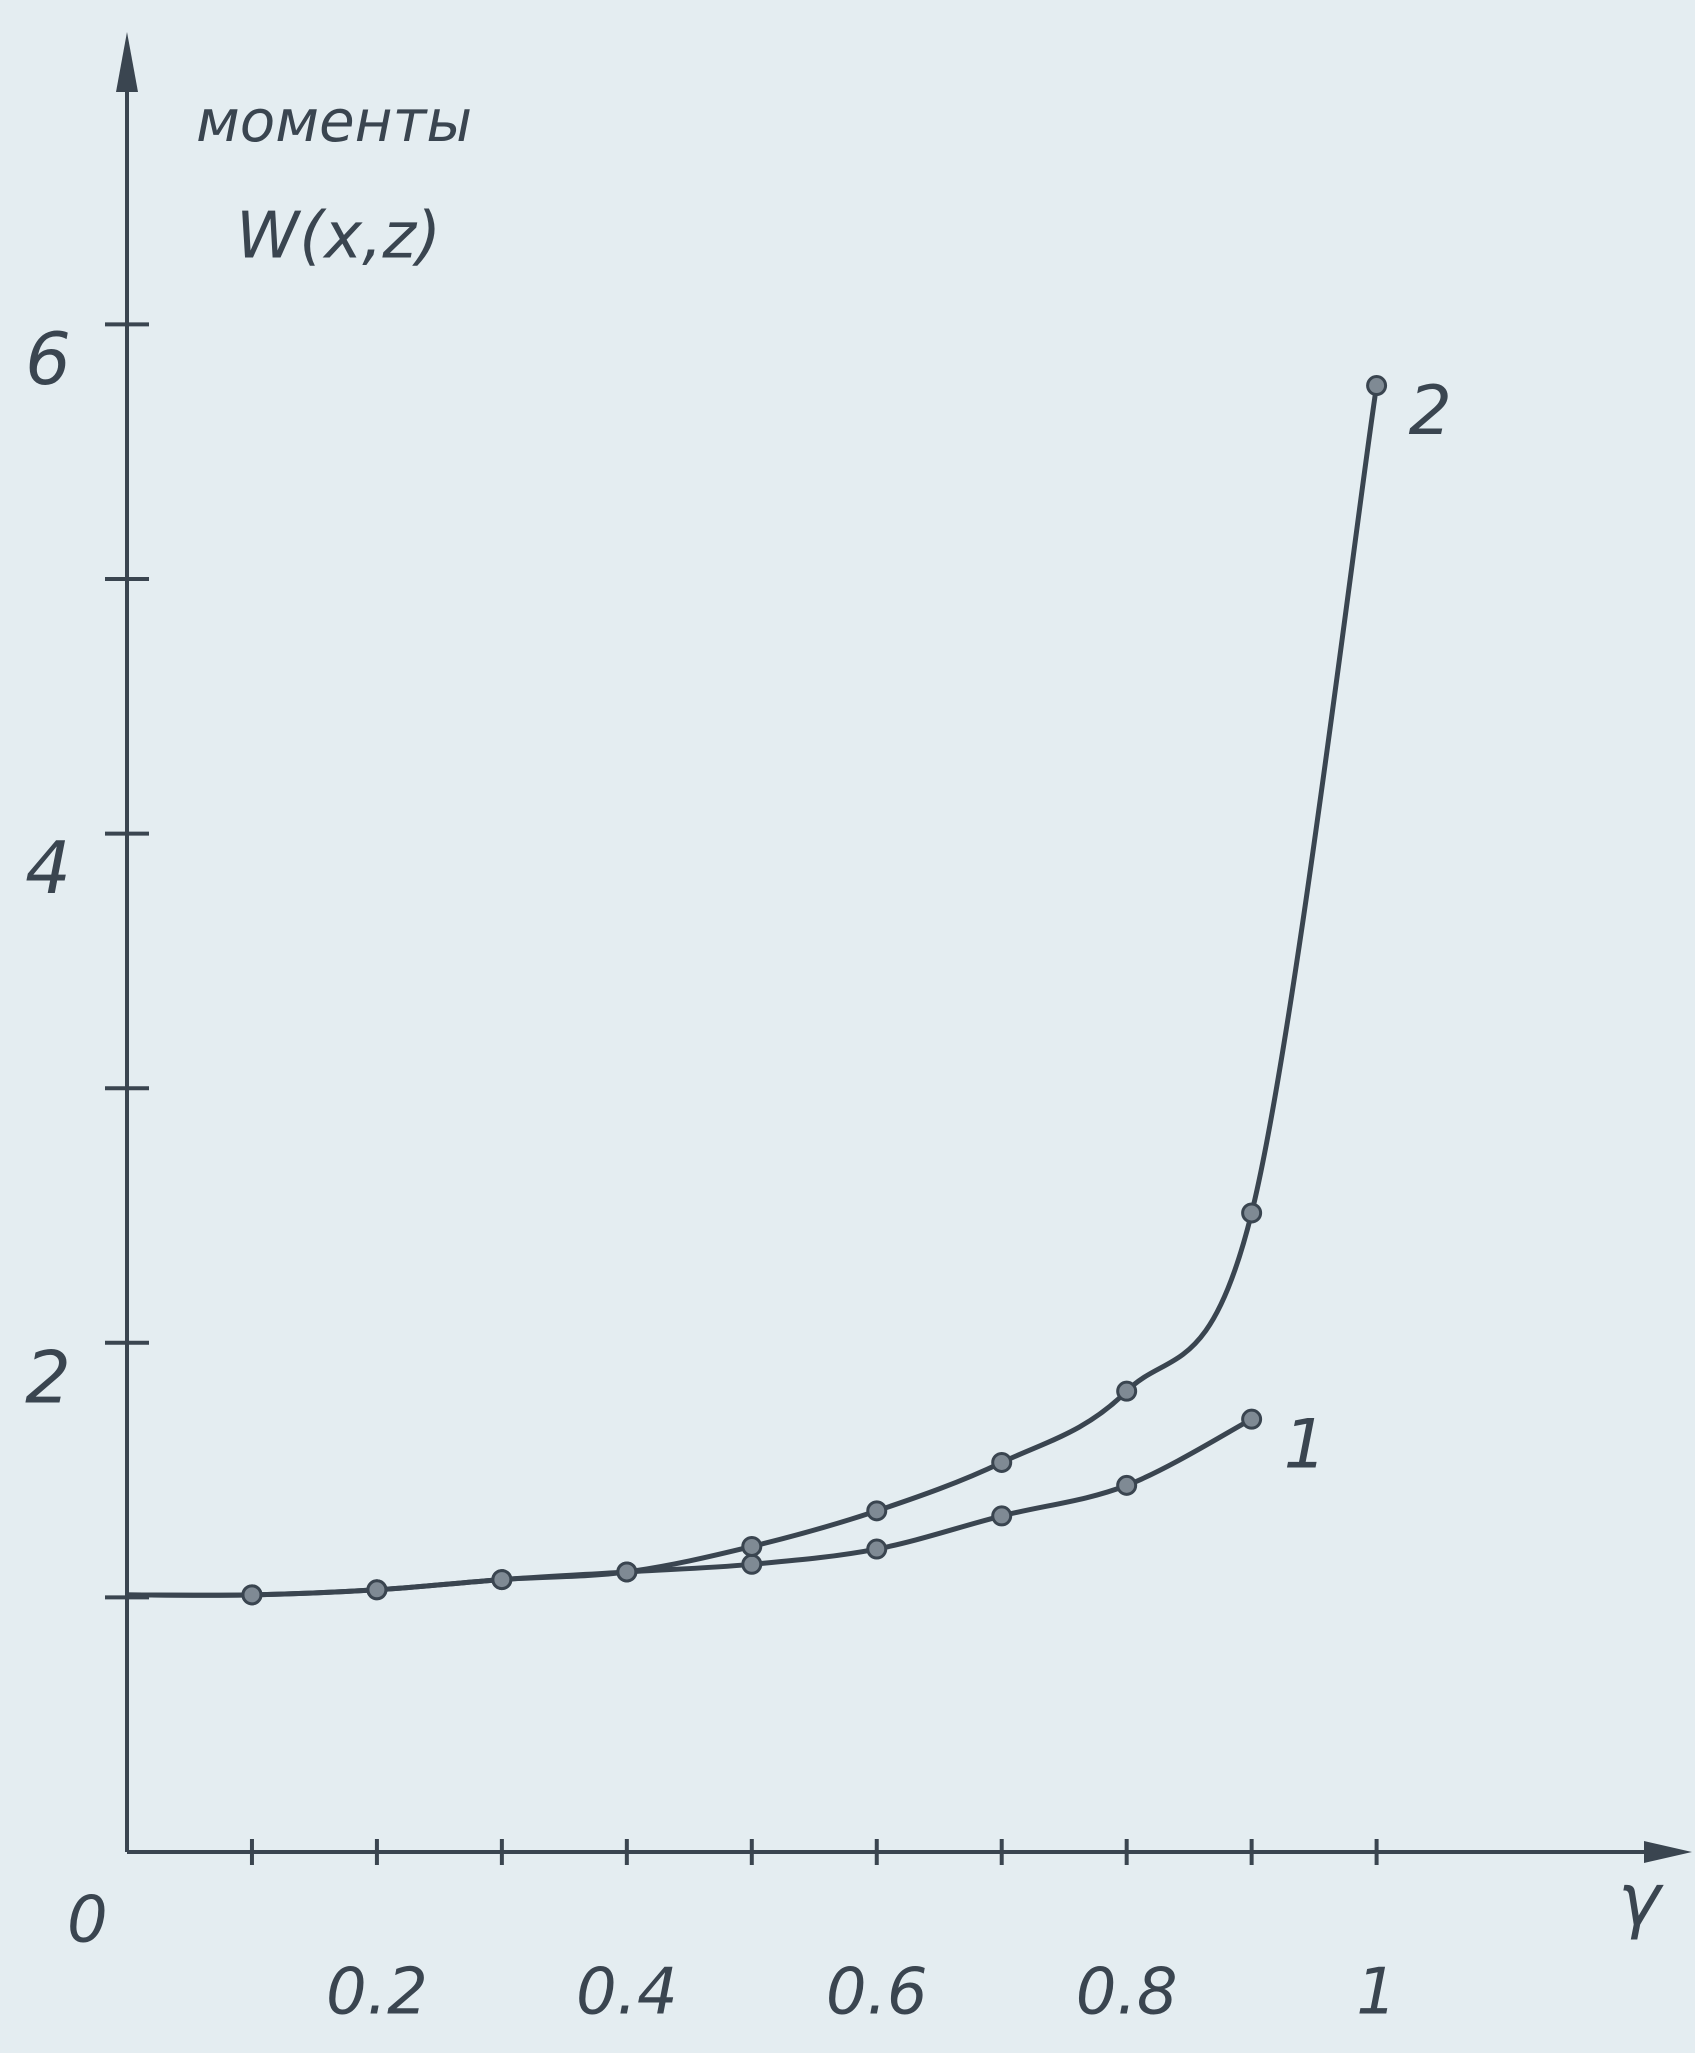 This screenshot has width=1695, height=2053. Describe the element at coordinates (1376, 1993) in the screenshot. I see `x-tick-label: 1` at that location.